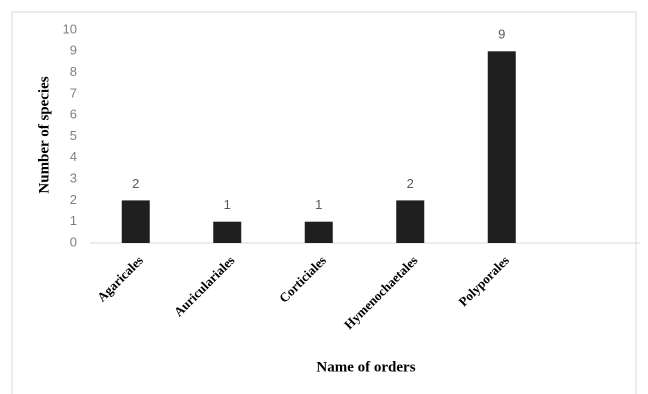 The height and width of the screenshot is (394, 648). What do you see at coordinates (44, 134) in the screenshot?
I see `y-axis-label: Number of species` at bounding box center [44, 134].